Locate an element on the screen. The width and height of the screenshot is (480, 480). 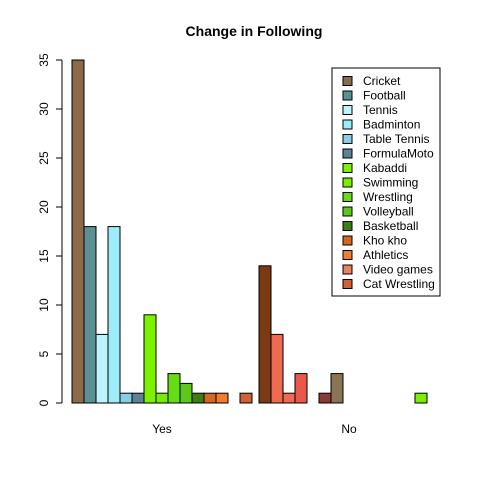
legend-label: Table Tennis is located at coordinates (396, 139).